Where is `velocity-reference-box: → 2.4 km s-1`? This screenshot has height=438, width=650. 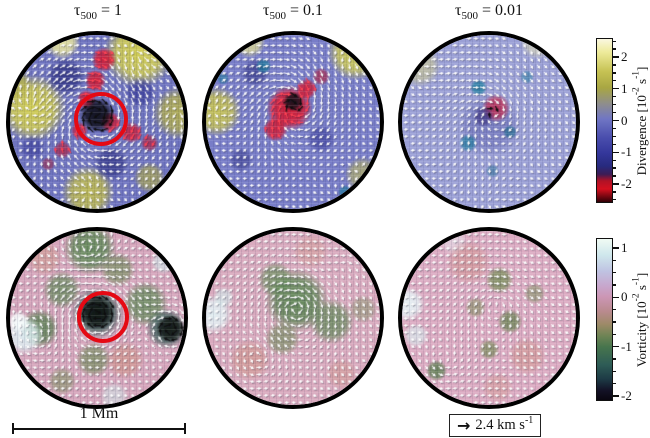
velocity-reference-box: → 2.4 km s-1 is located at coordinates (495, 425).